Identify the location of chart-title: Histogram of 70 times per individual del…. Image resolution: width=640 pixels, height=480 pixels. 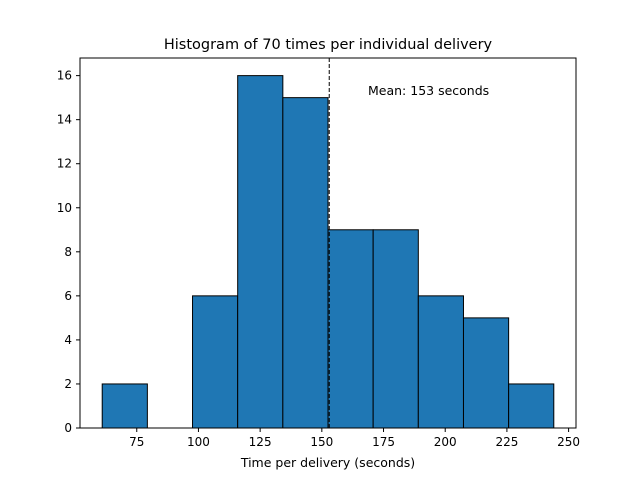
(328, 45).